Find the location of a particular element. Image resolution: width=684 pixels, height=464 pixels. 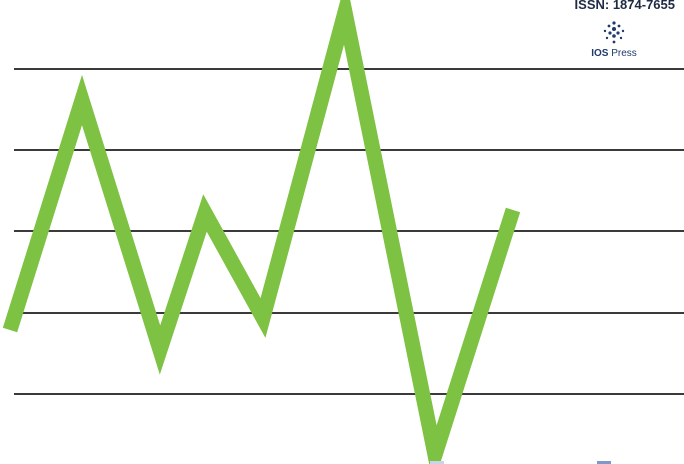

publisher-name-bold: IOS is located at coordinates (600, 53).